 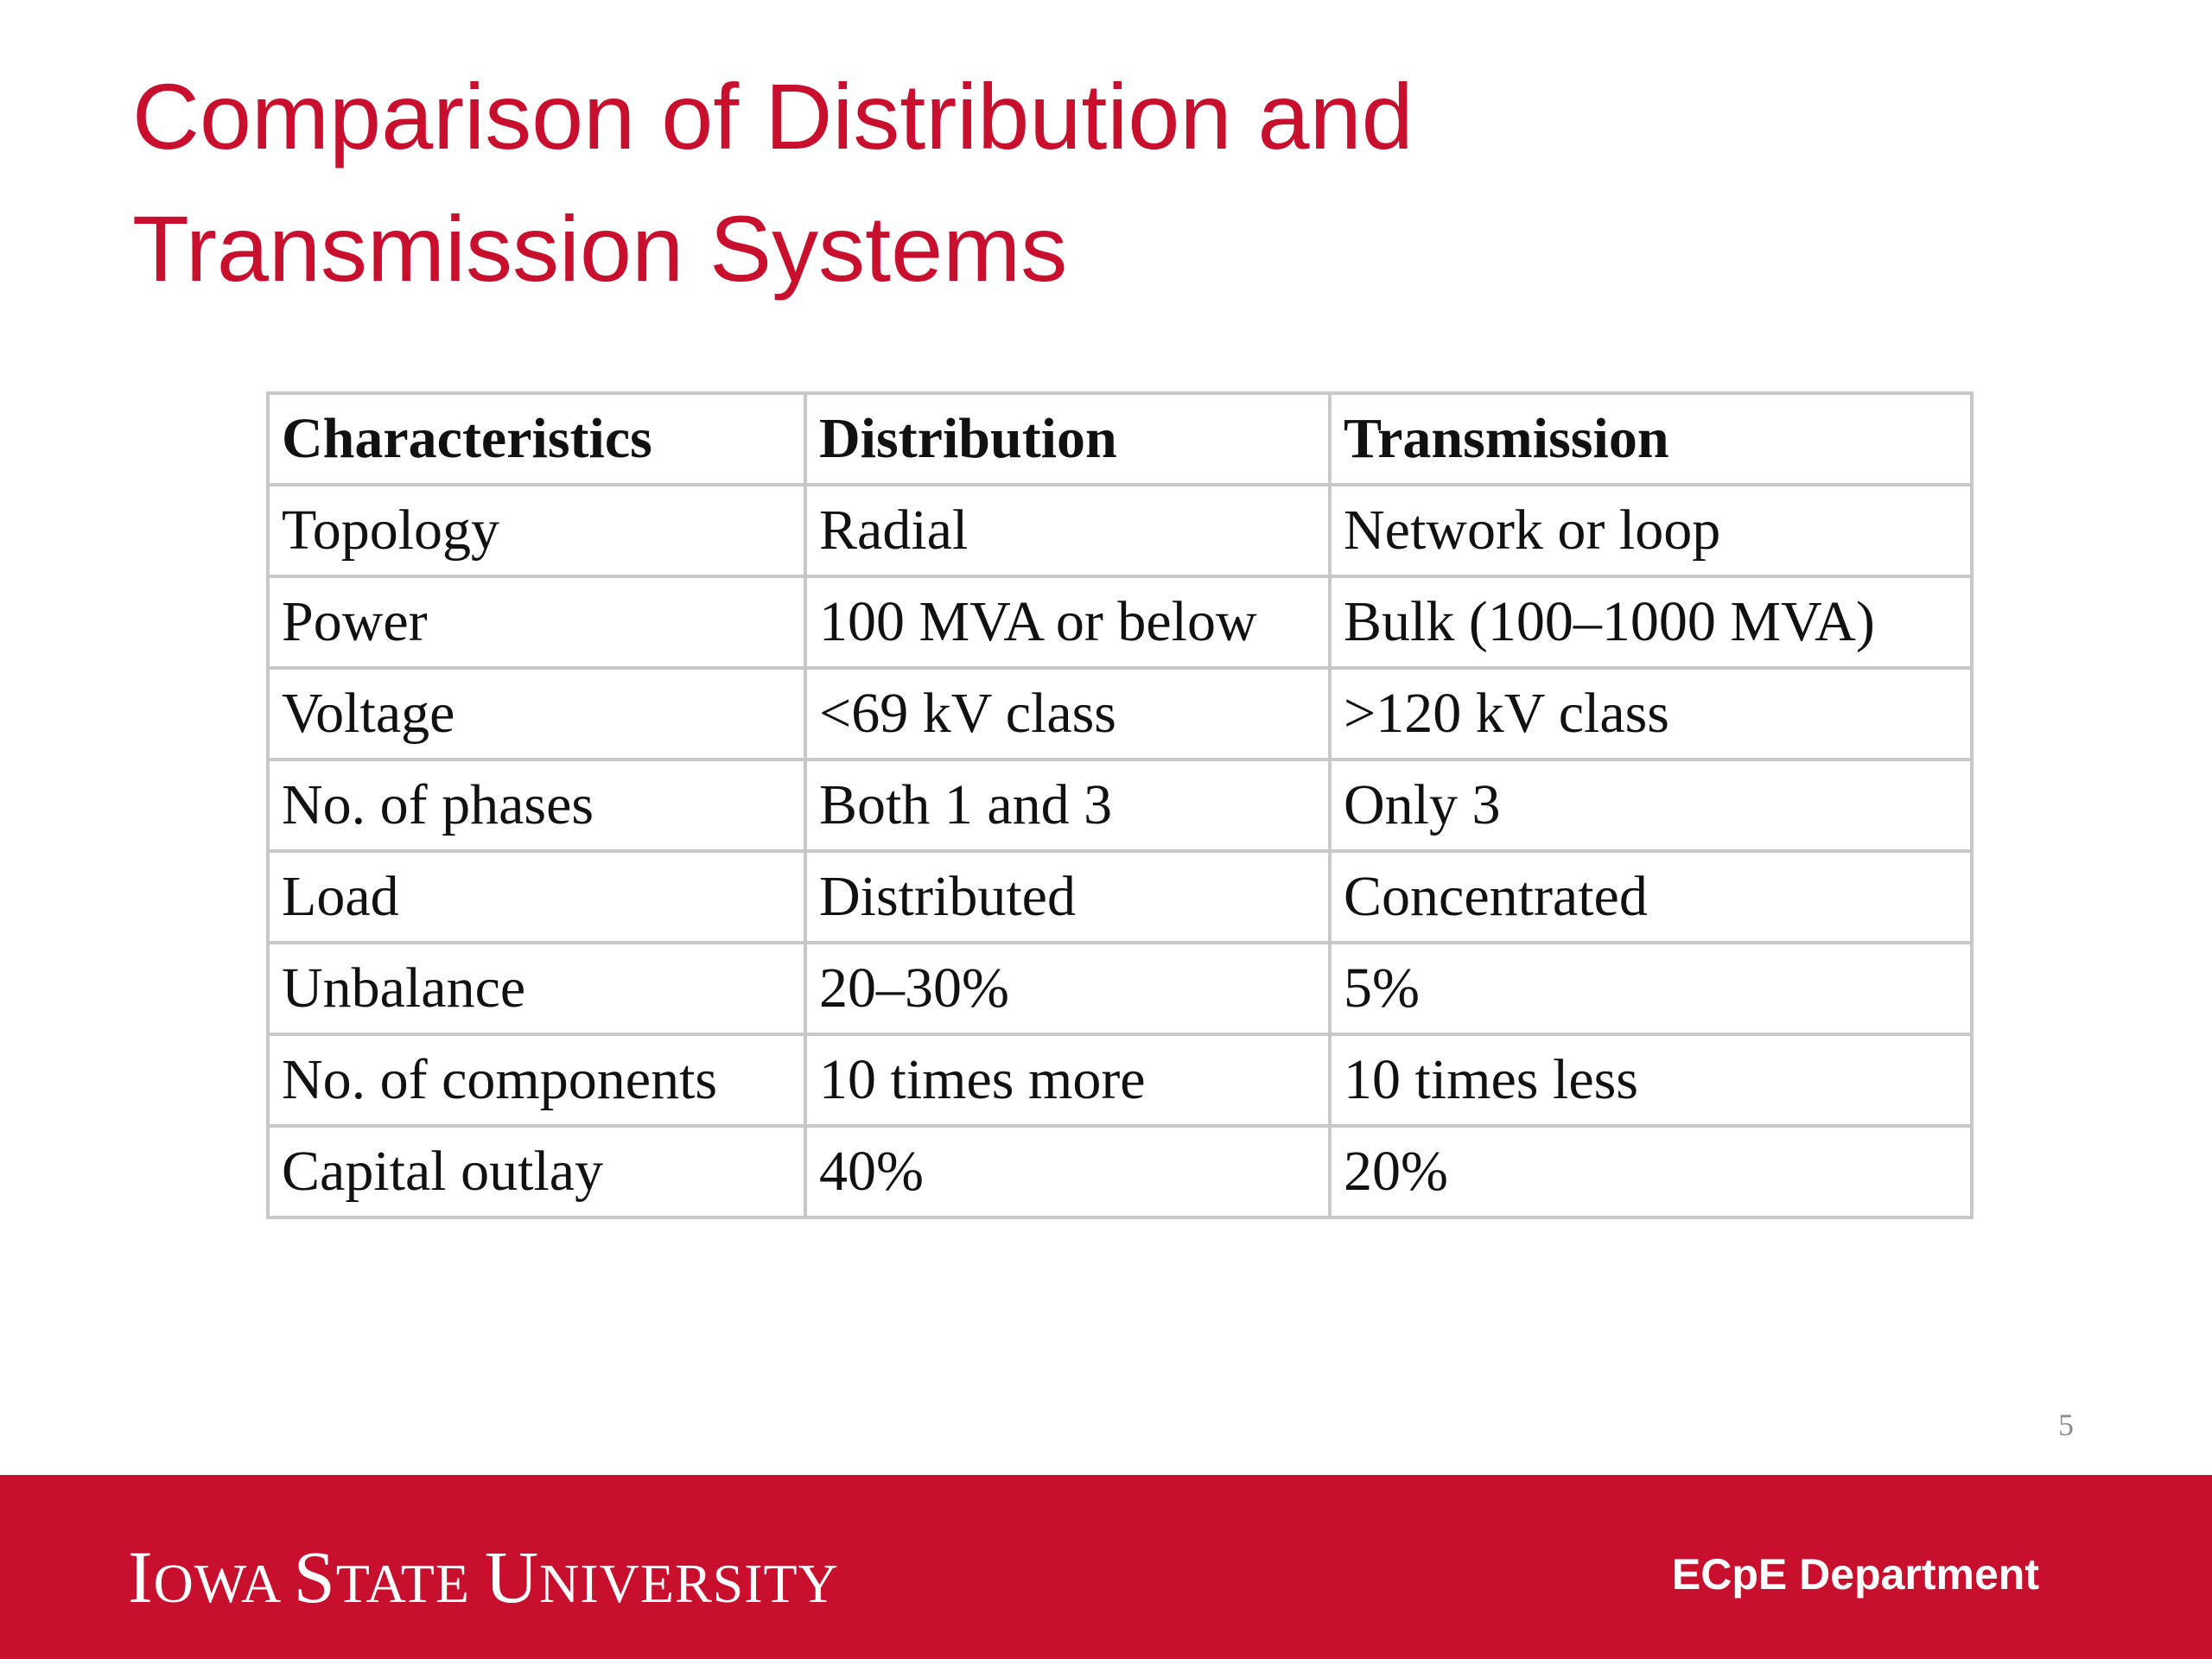 What do you see at coordinates (1651, 622) in the screenshot?
I see `cell-transmission: Bulk (100–1000 MVA)` at bounding box center [1651, 622].